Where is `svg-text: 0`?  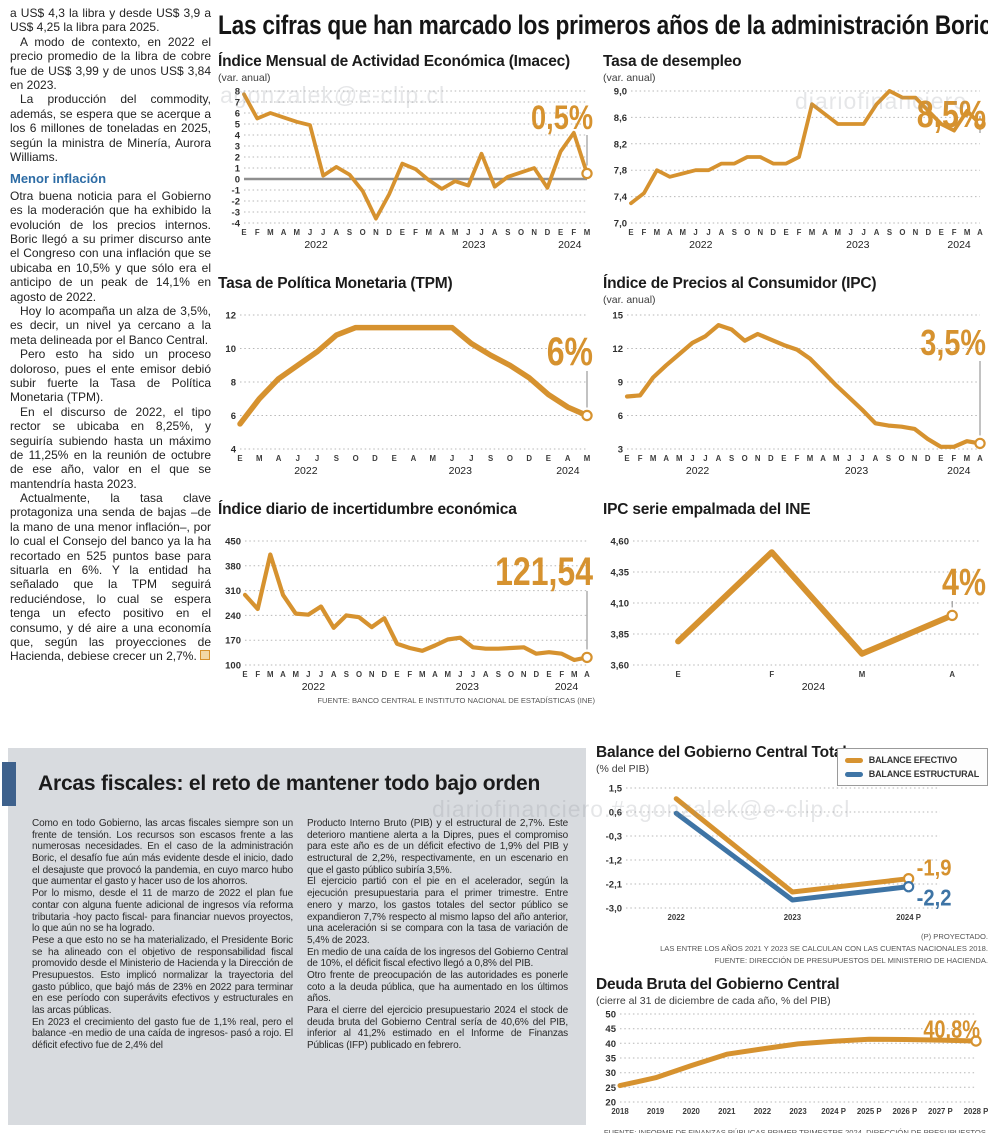
svg-text: 0 is located at coordinates (237, 180).